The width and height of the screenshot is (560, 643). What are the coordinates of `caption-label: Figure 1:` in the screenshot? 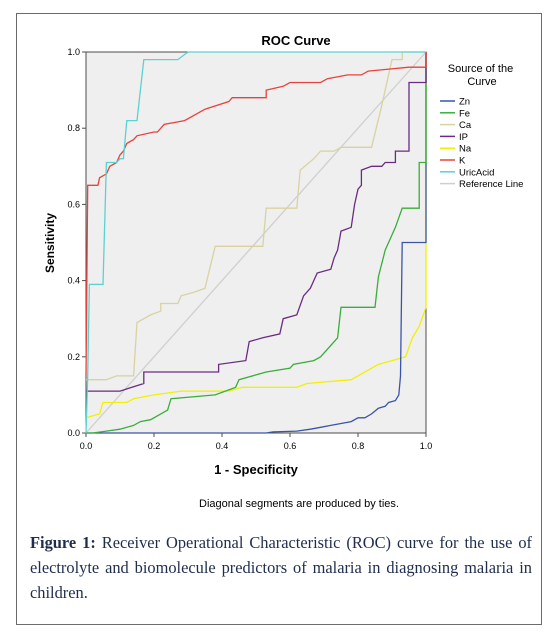 It's located at (63, 542).